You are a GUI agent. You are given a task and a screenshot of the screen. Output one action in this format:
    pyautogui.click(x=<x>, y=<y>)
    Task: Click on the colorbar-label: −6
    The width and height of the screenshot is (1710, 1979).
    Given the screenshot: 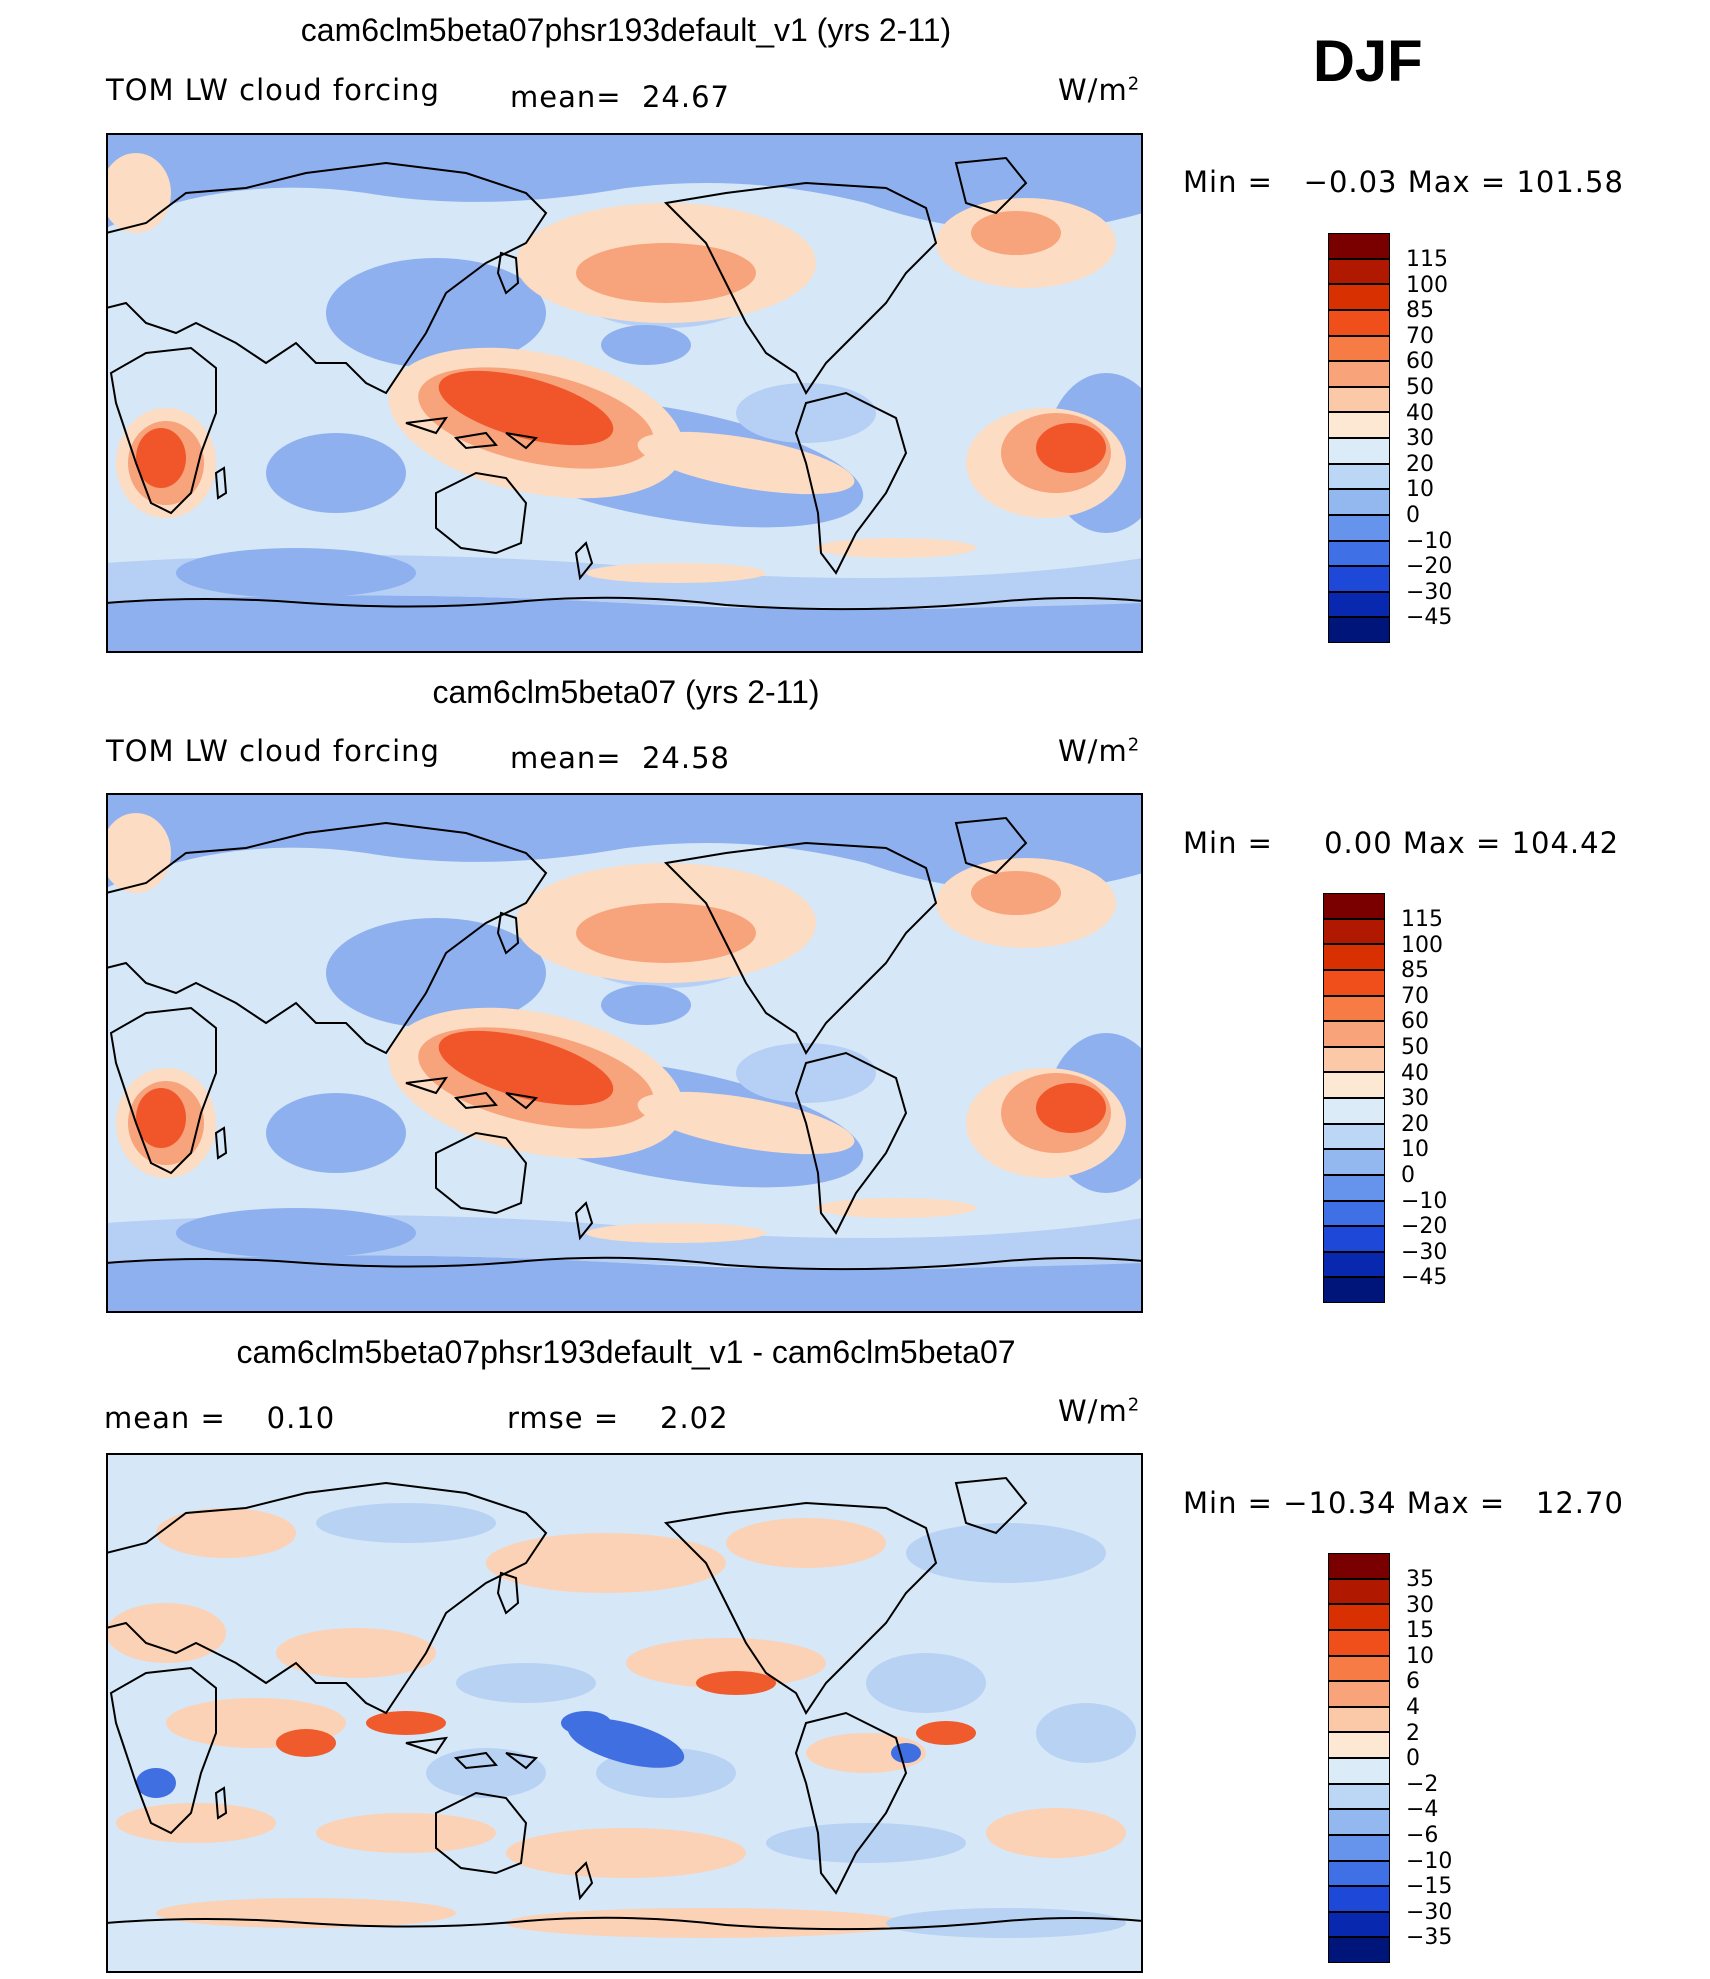 What is the action you would take?
    pyautogui.click(x=1422, y=1835)
    